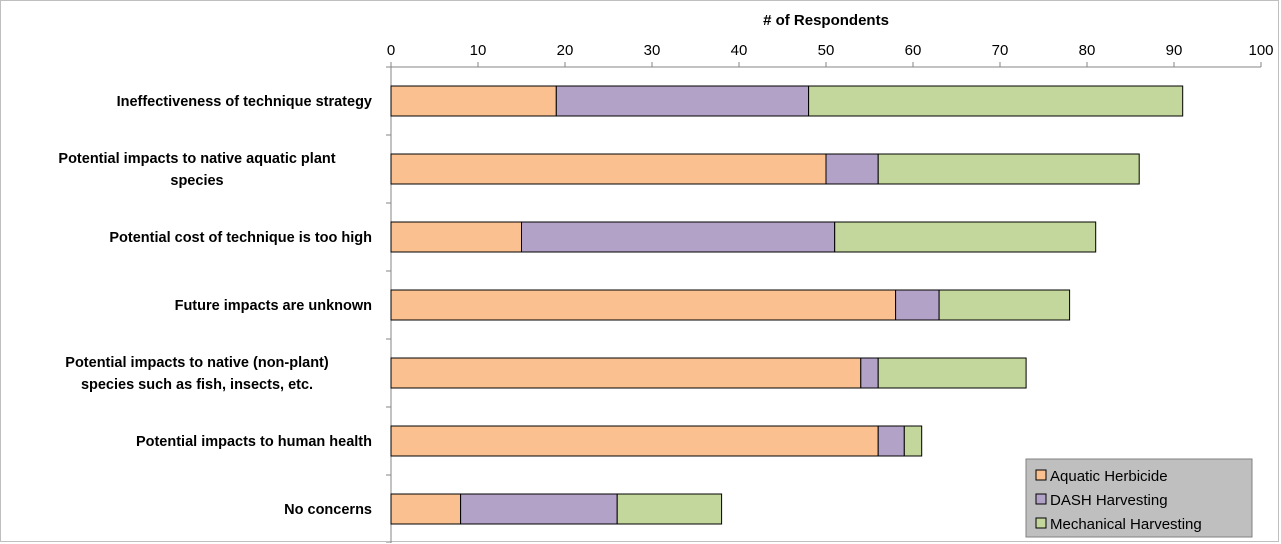  What do you see at coordinates (652, 50) in the screenshot?
I see `x-tick-label: 30` at bounding box center [652, 50].